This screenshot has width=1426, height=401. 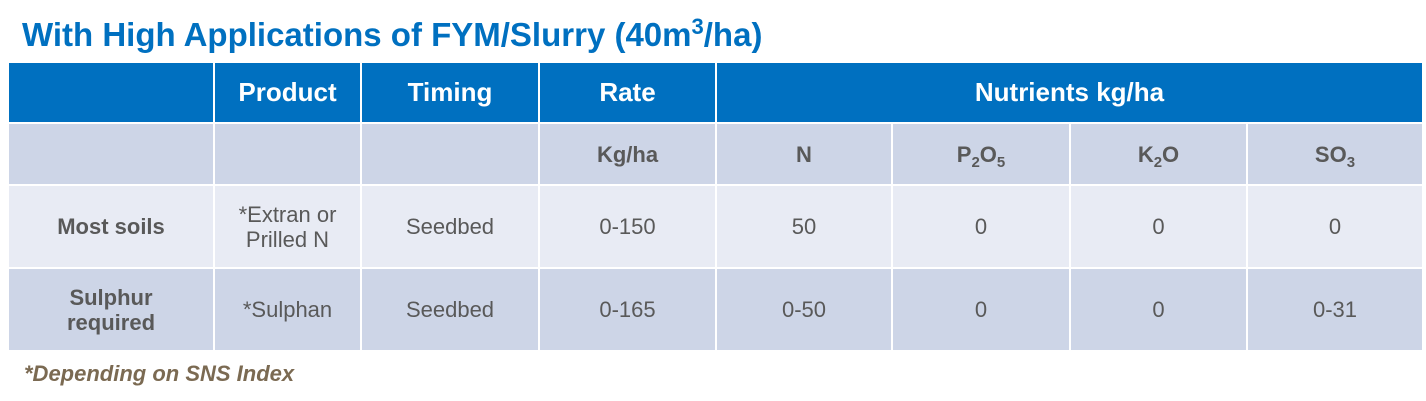 I want to click on product-line: *Sulphan, so click(x=287, y=309).